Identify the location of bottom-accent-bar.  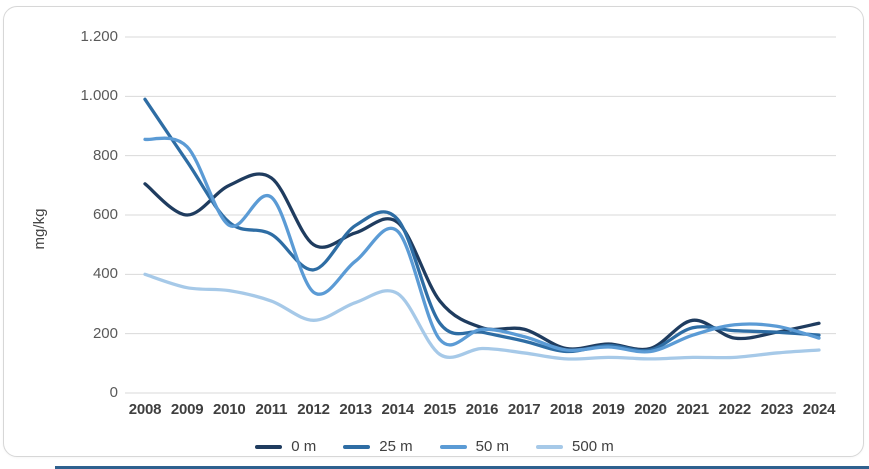
(462, 467).